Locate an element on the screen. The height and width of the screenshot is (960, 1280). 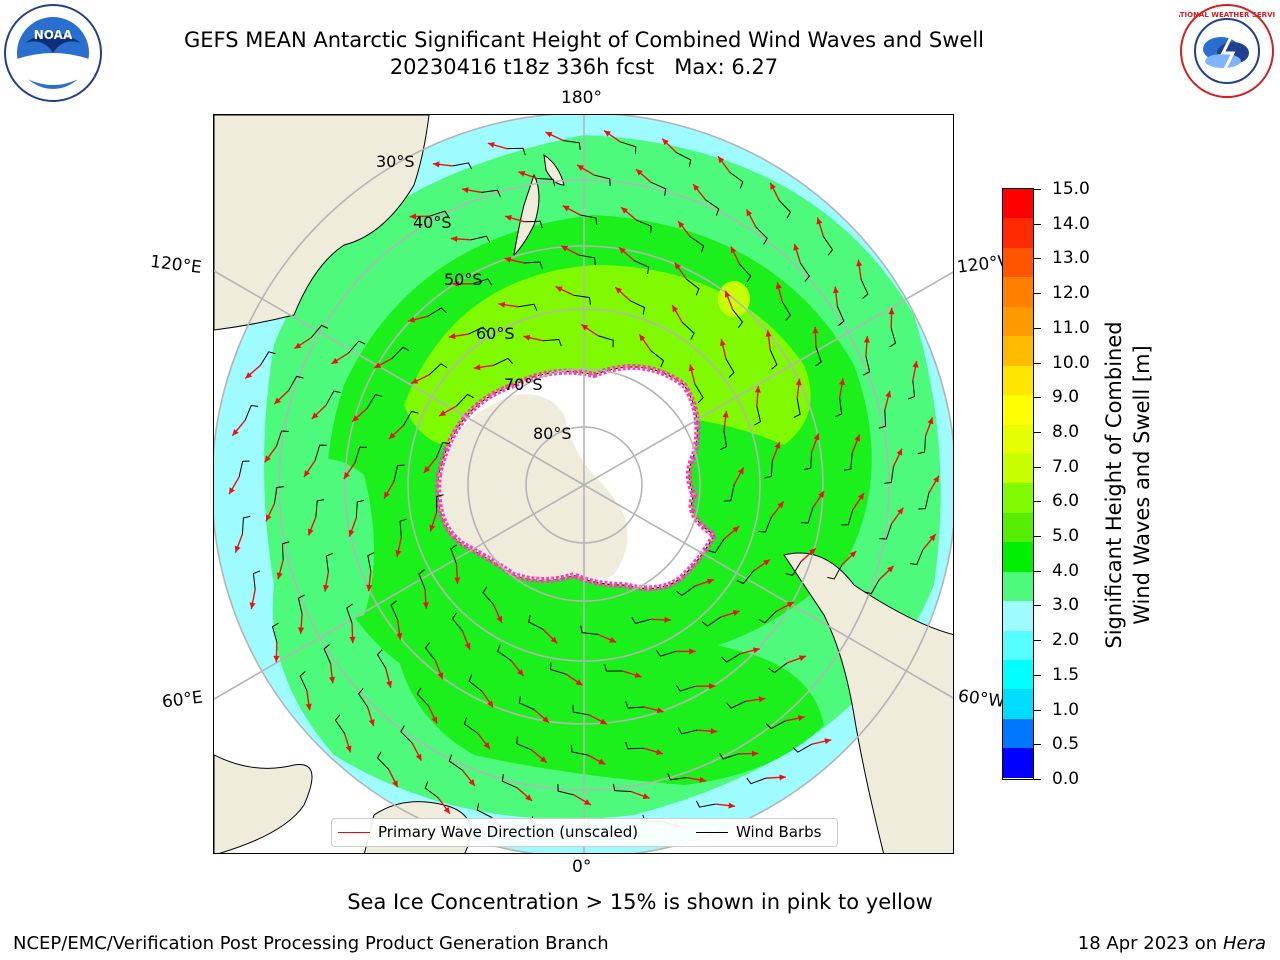
lon-label-120e: 120°E is located at coordinates (175, 265).